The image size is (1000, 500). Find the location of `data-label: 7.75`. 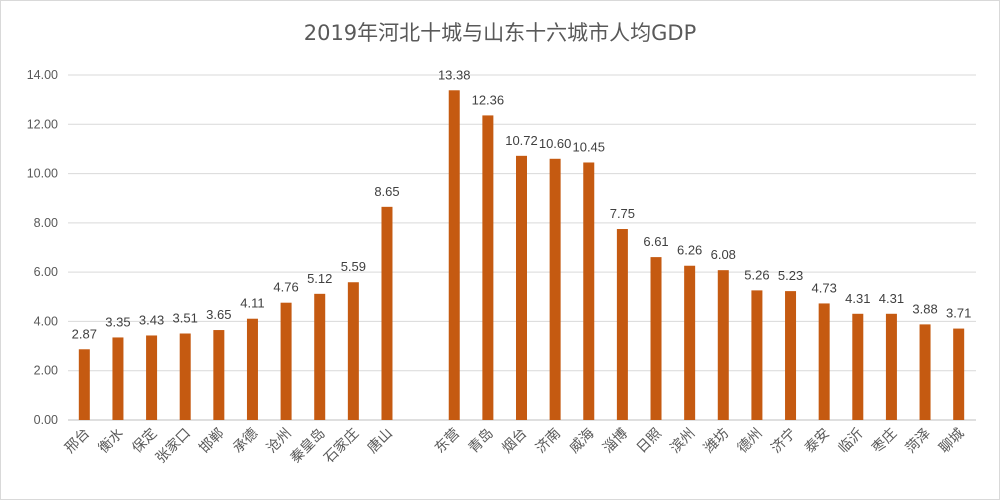

data-label: 7.75 is located at coordinates (622, 213).